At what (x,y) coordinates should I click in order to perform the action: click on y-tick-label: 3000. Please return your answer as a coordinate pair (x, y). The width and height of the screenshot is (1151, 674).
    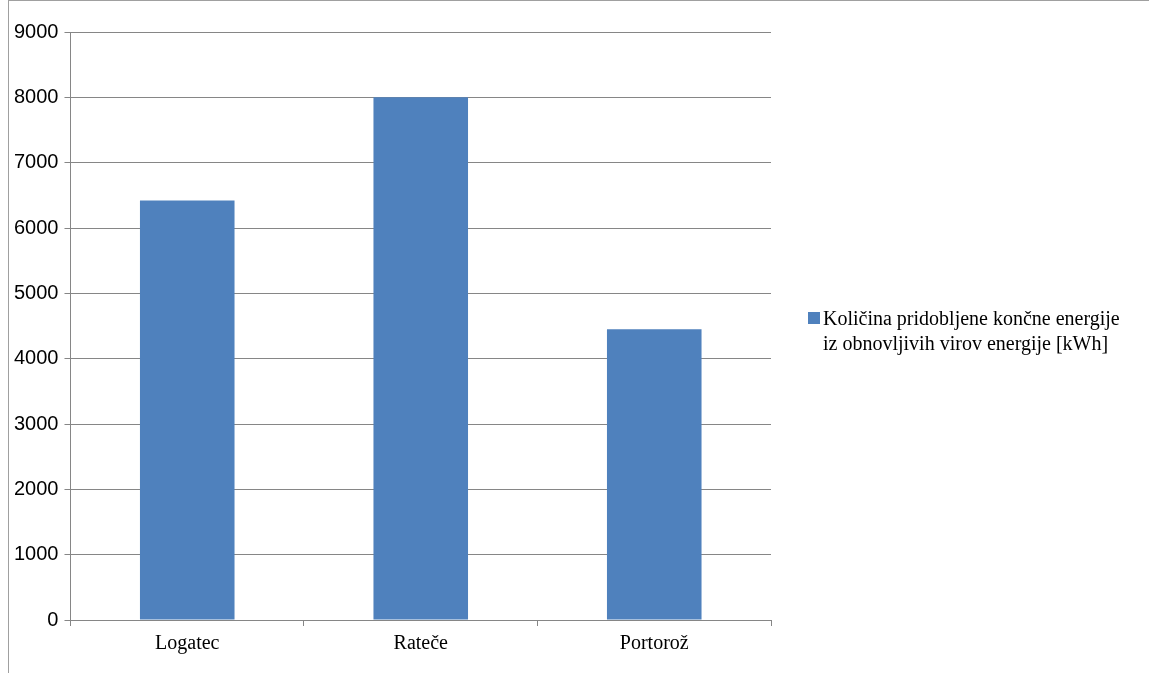
    Looking at the image, I should click on (36, 422).